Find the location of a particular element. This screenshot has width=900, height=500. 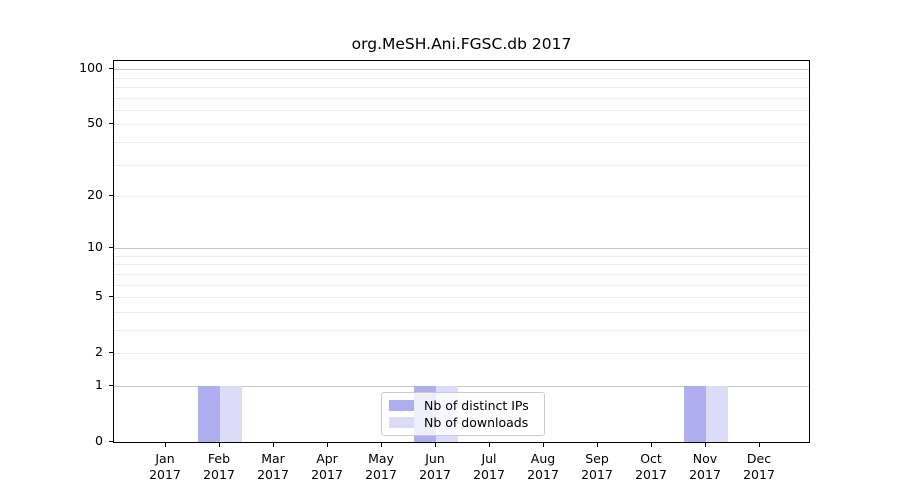

y-tick-label-5: 5 is located at coordinates (99, 296).